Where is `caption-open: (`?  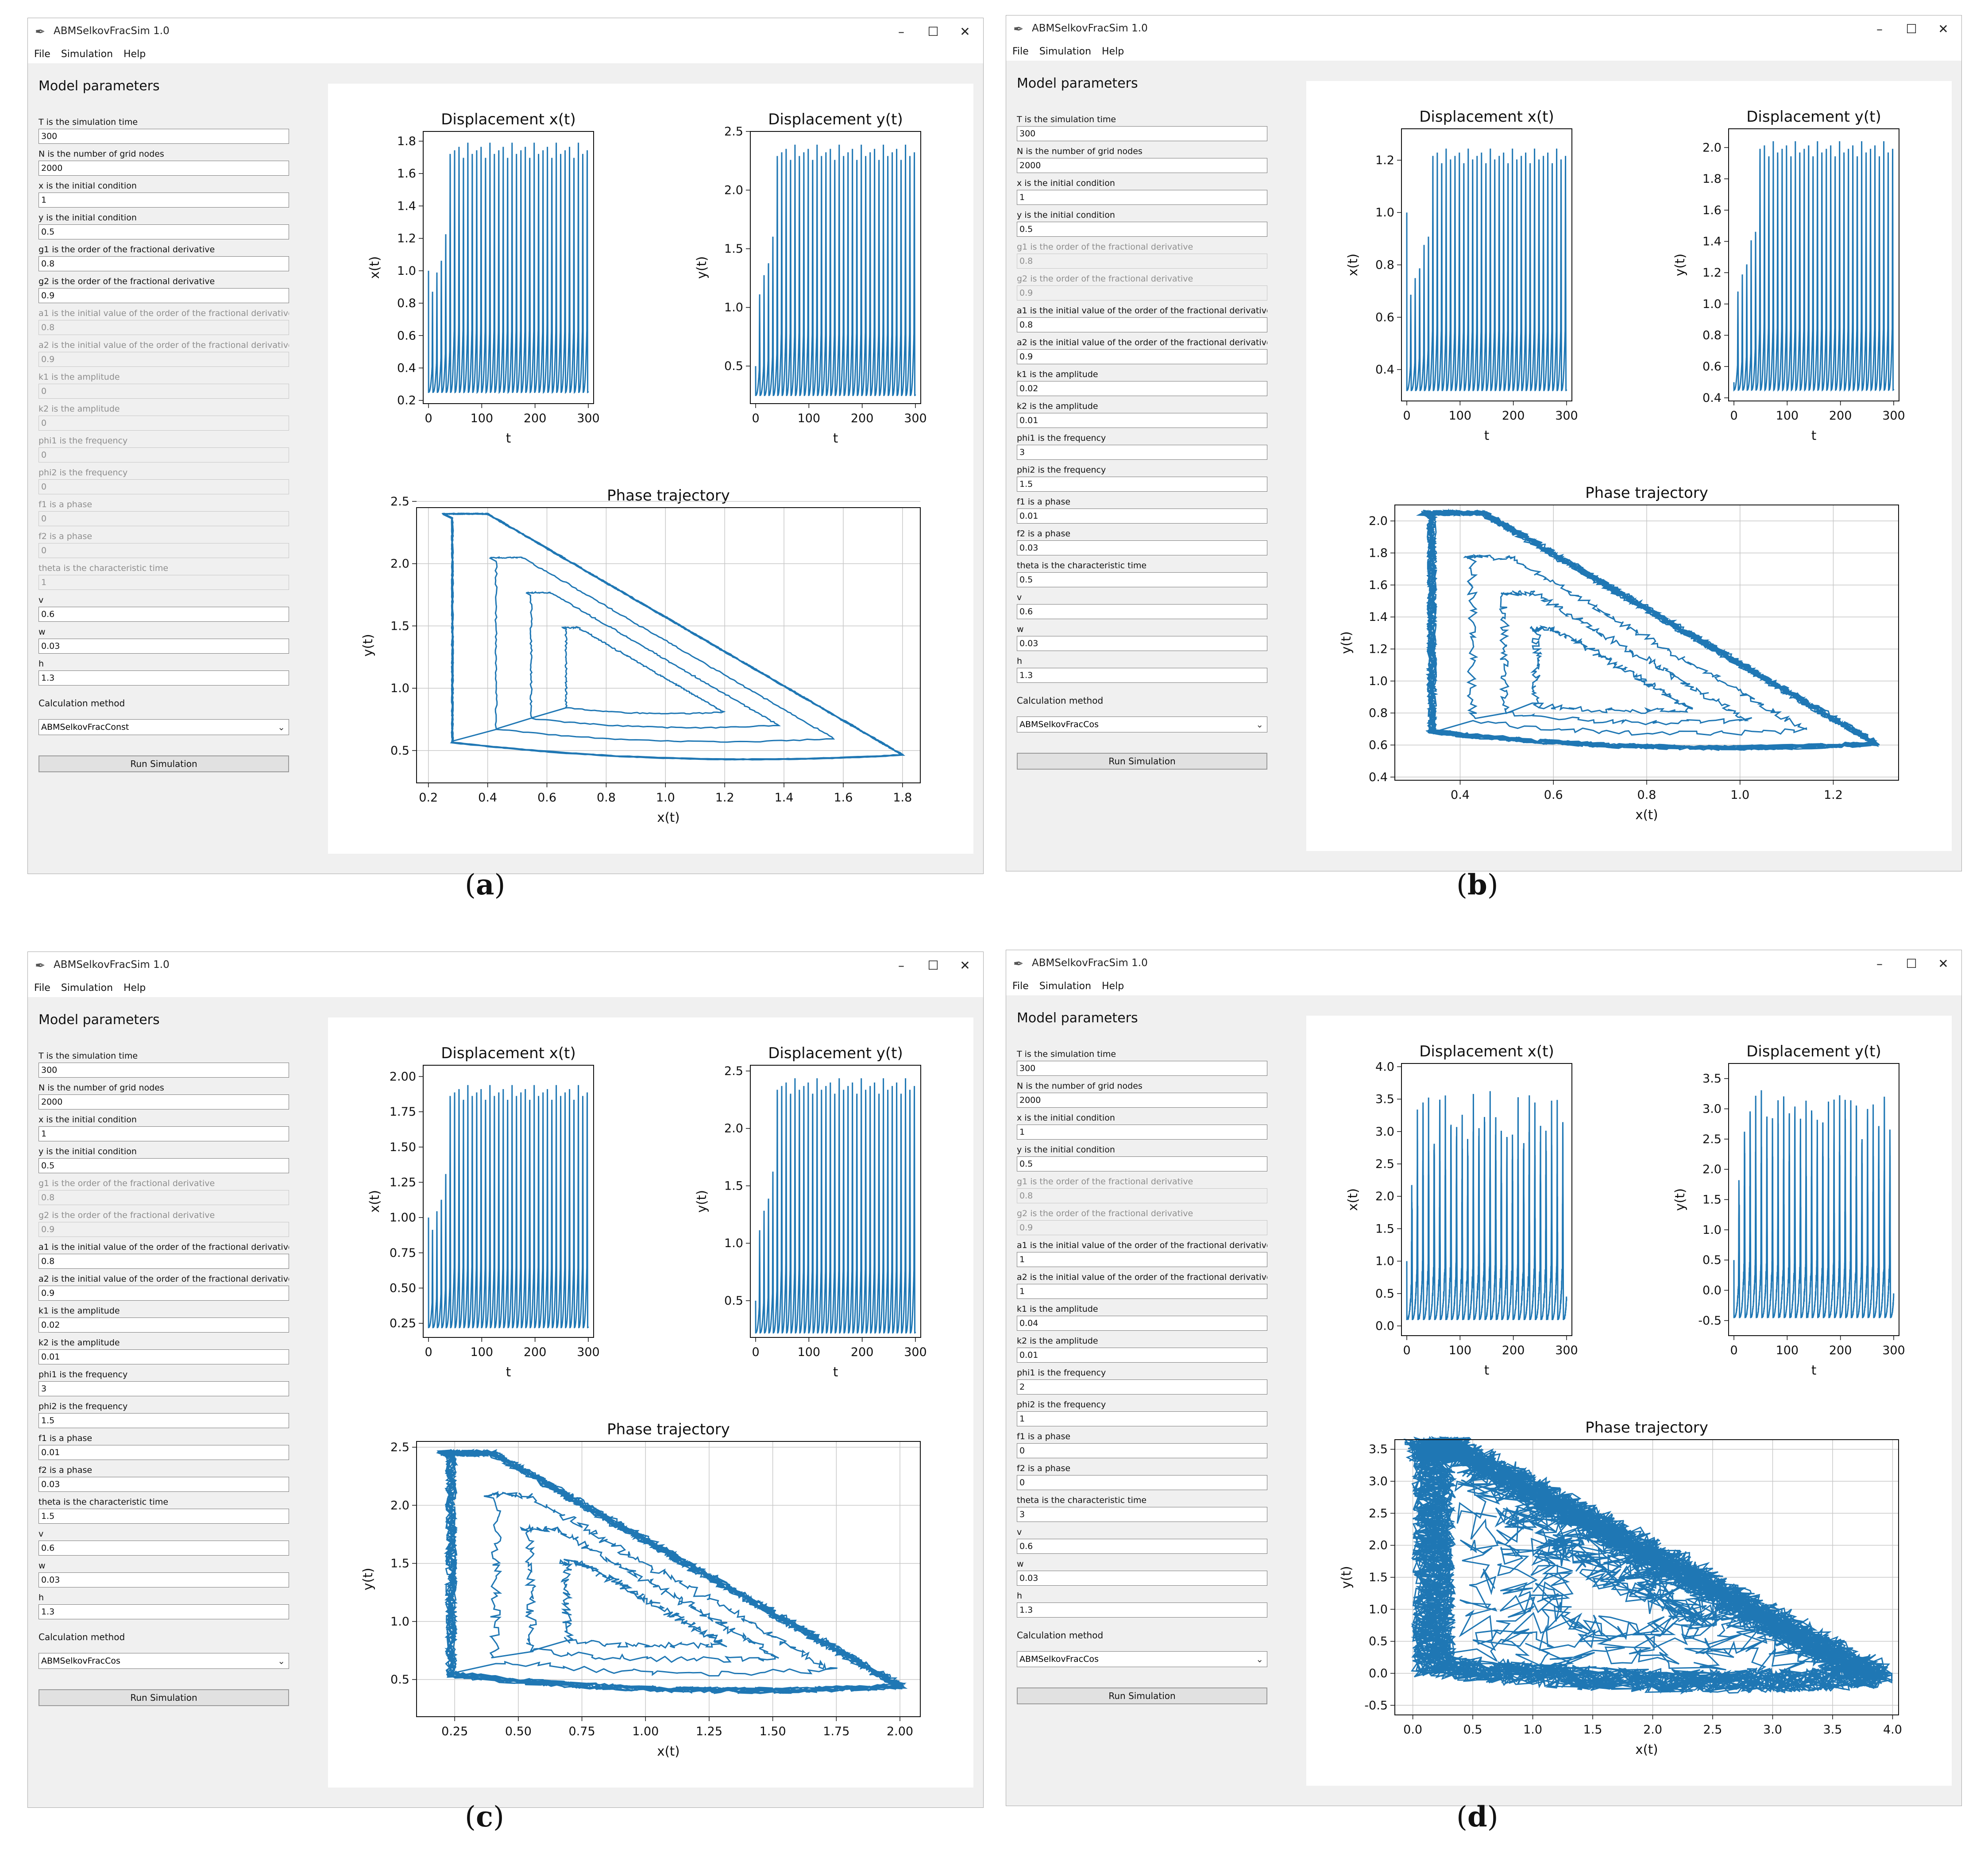 caption-open: ( is located at coordinates (470, 1817).